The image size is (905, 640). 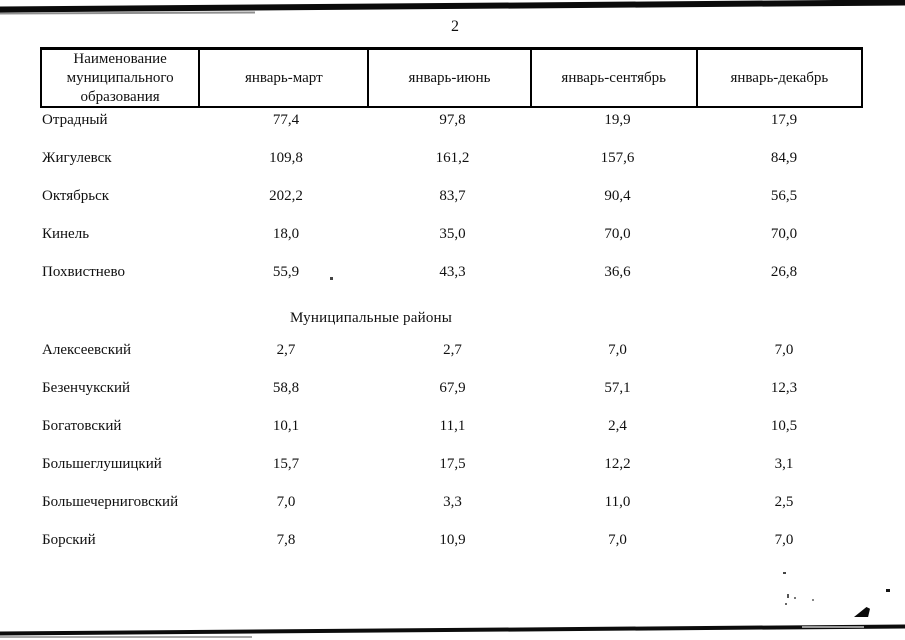 What do you see at coordinates (86, 388) in the screenshot?
I see `municipality-name-cell: Безенчукский` at bounding box center [86, 388].